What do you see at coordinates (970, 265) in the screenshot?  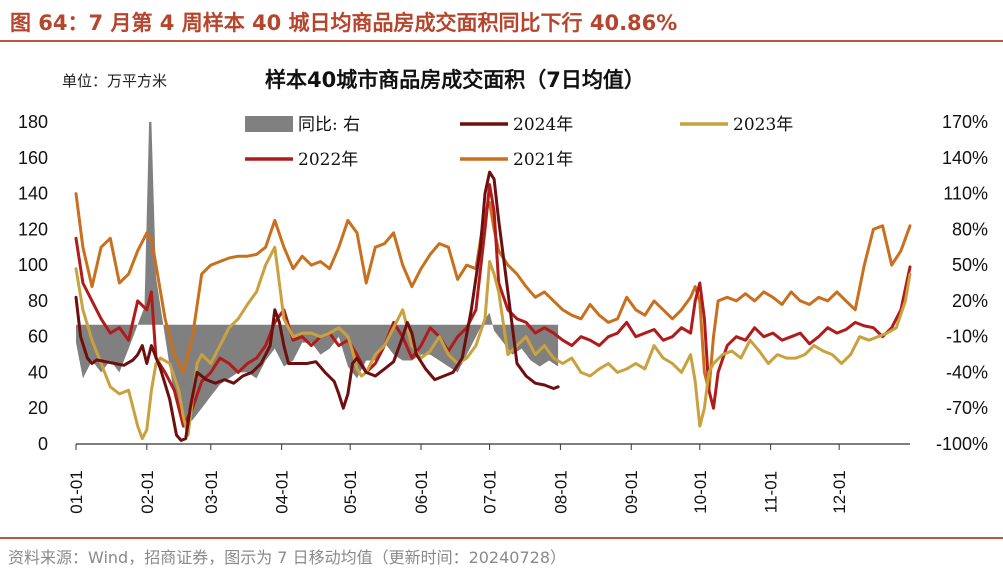 I see `y-right-tick-label: 50%` at bounding box center [970, 265].